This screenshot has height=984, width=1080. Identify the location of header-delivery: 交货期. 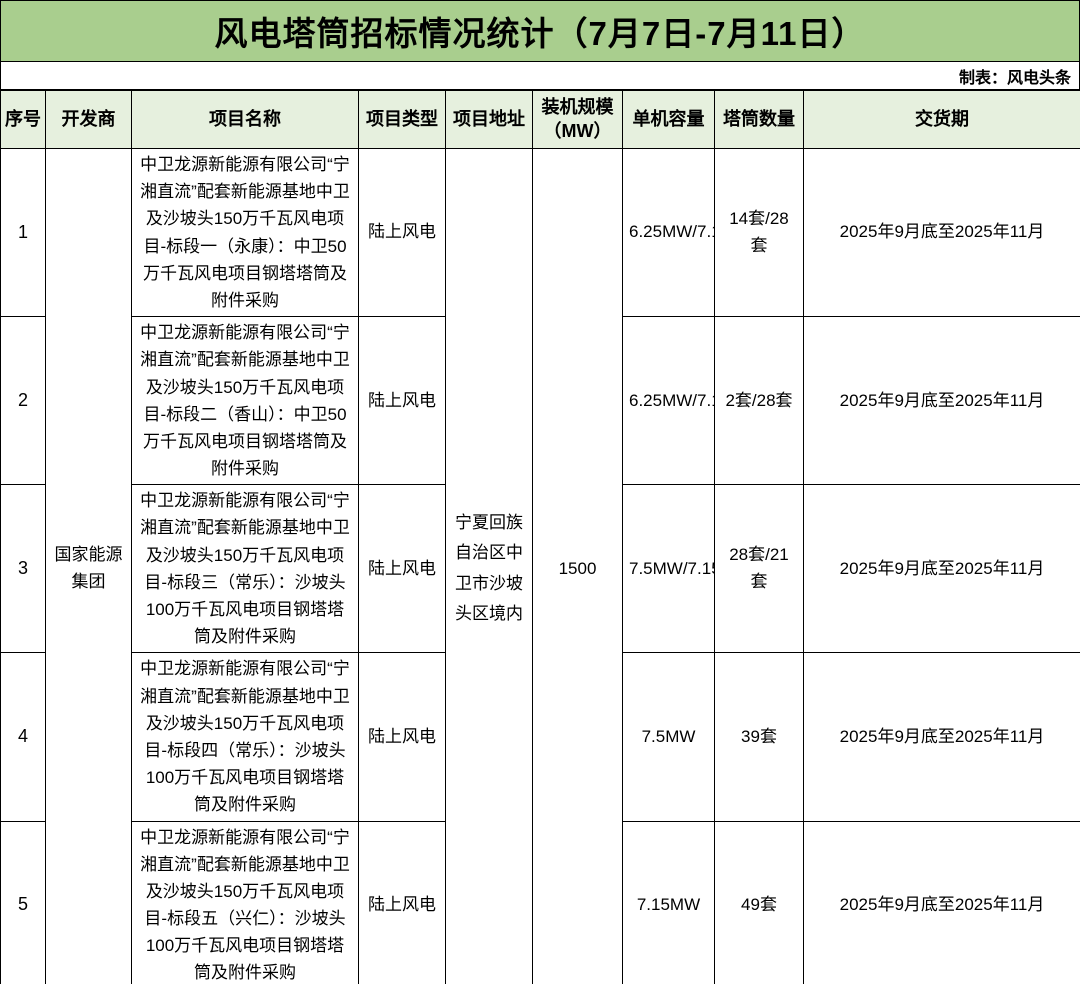
(941, 119).